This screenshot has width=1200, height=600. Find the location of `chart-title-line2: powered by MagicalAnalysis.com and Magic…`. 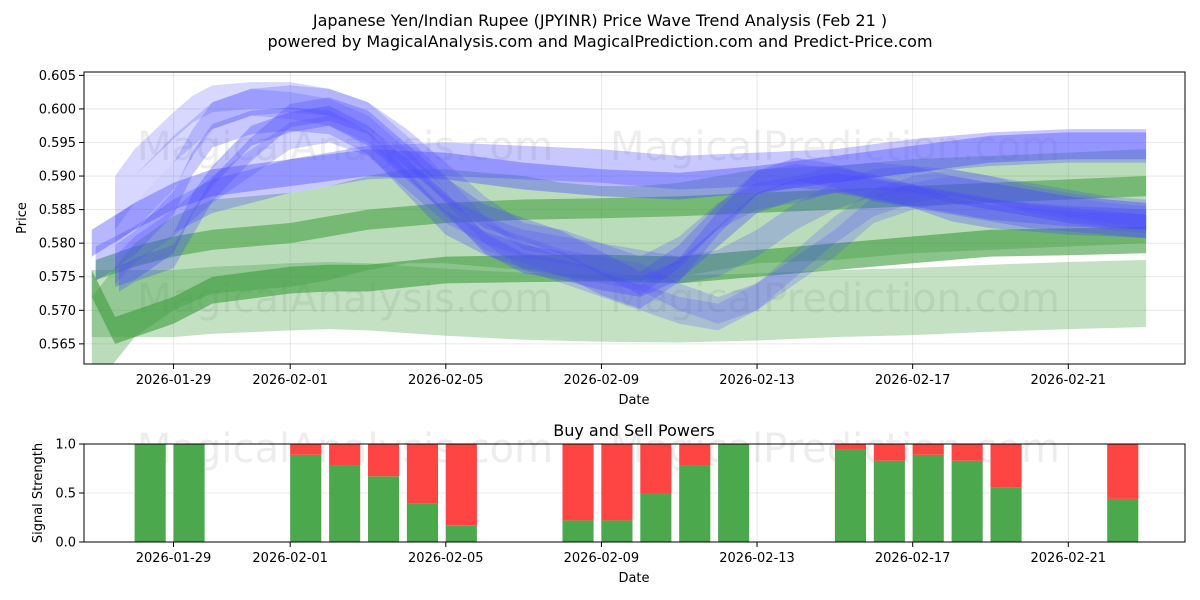

chart-title-line2: powered by MagicalAnalysis.com and Magic… is located at coordinates (599, 41).